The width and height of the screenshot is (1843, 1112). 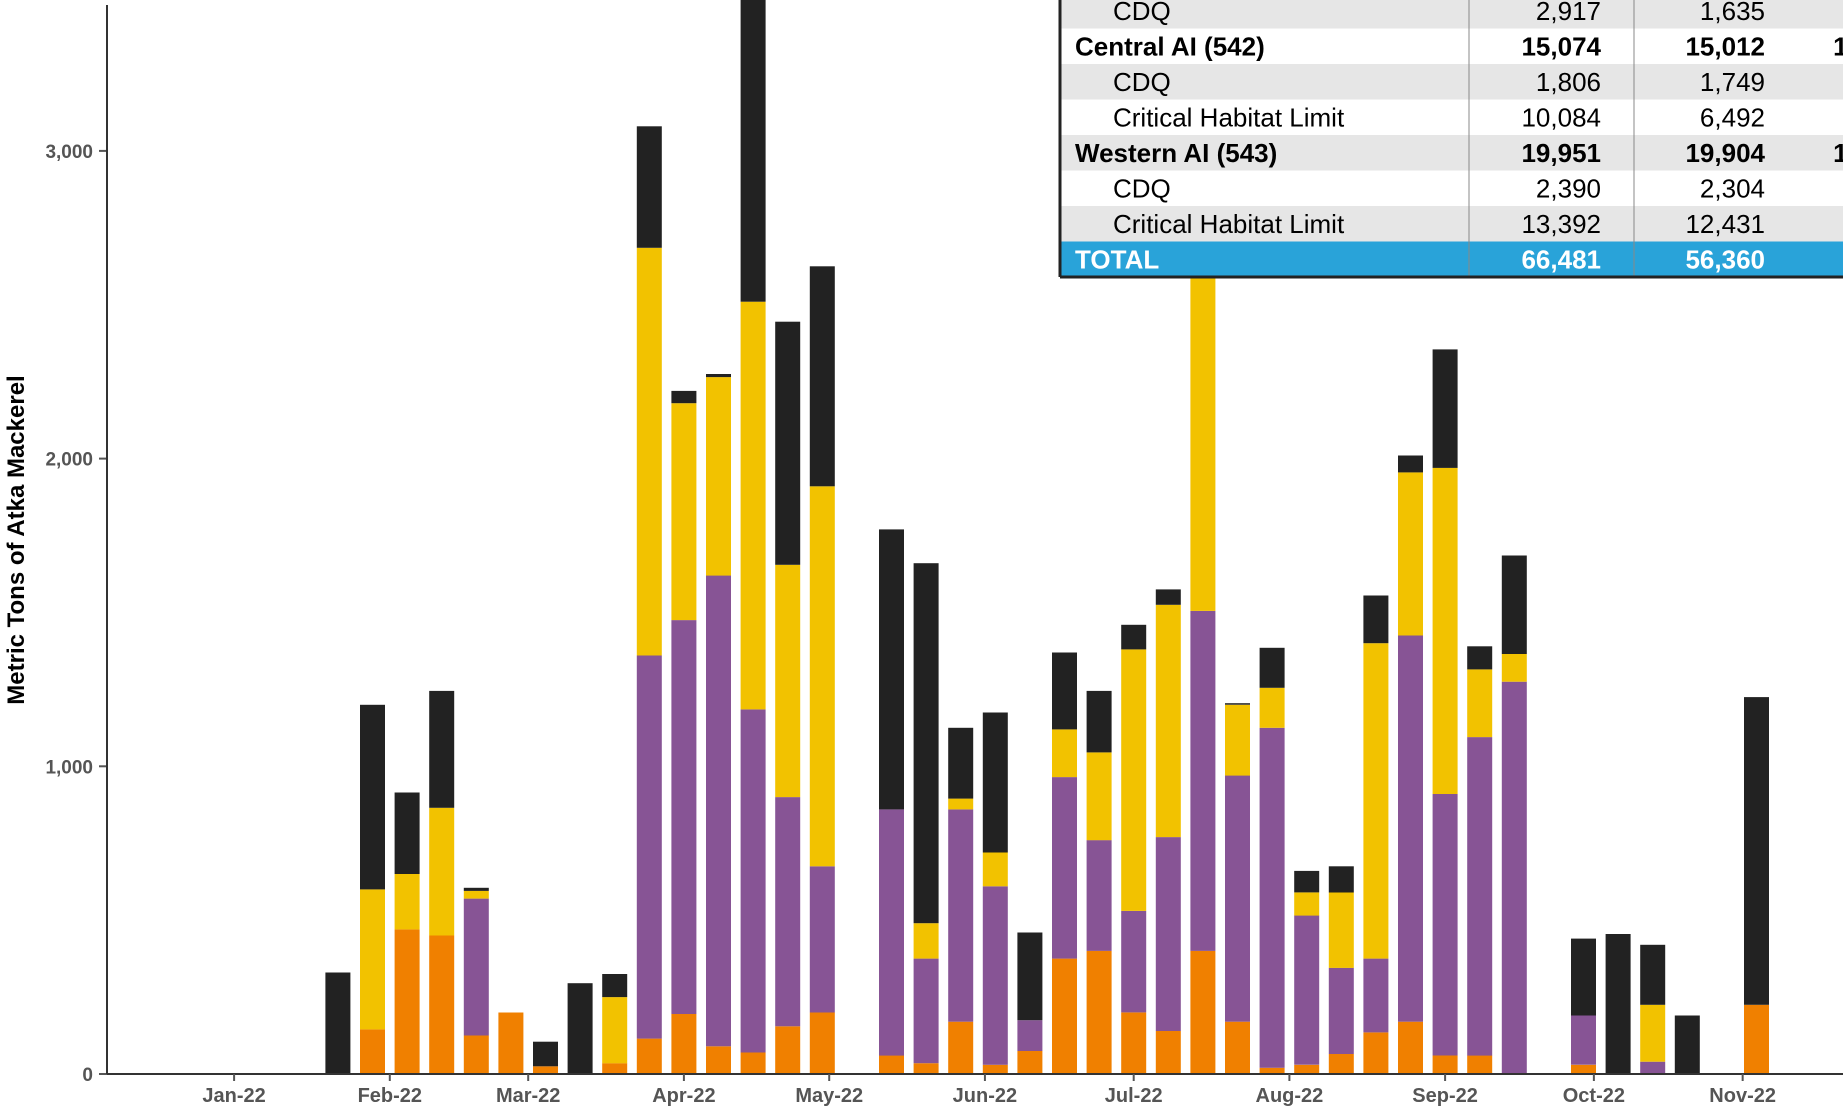 What do you see at coordinates (1290, 1096) in the screenshot?
I see `x-tick-label: Aug-22` at bounding box center [1290, 1096].